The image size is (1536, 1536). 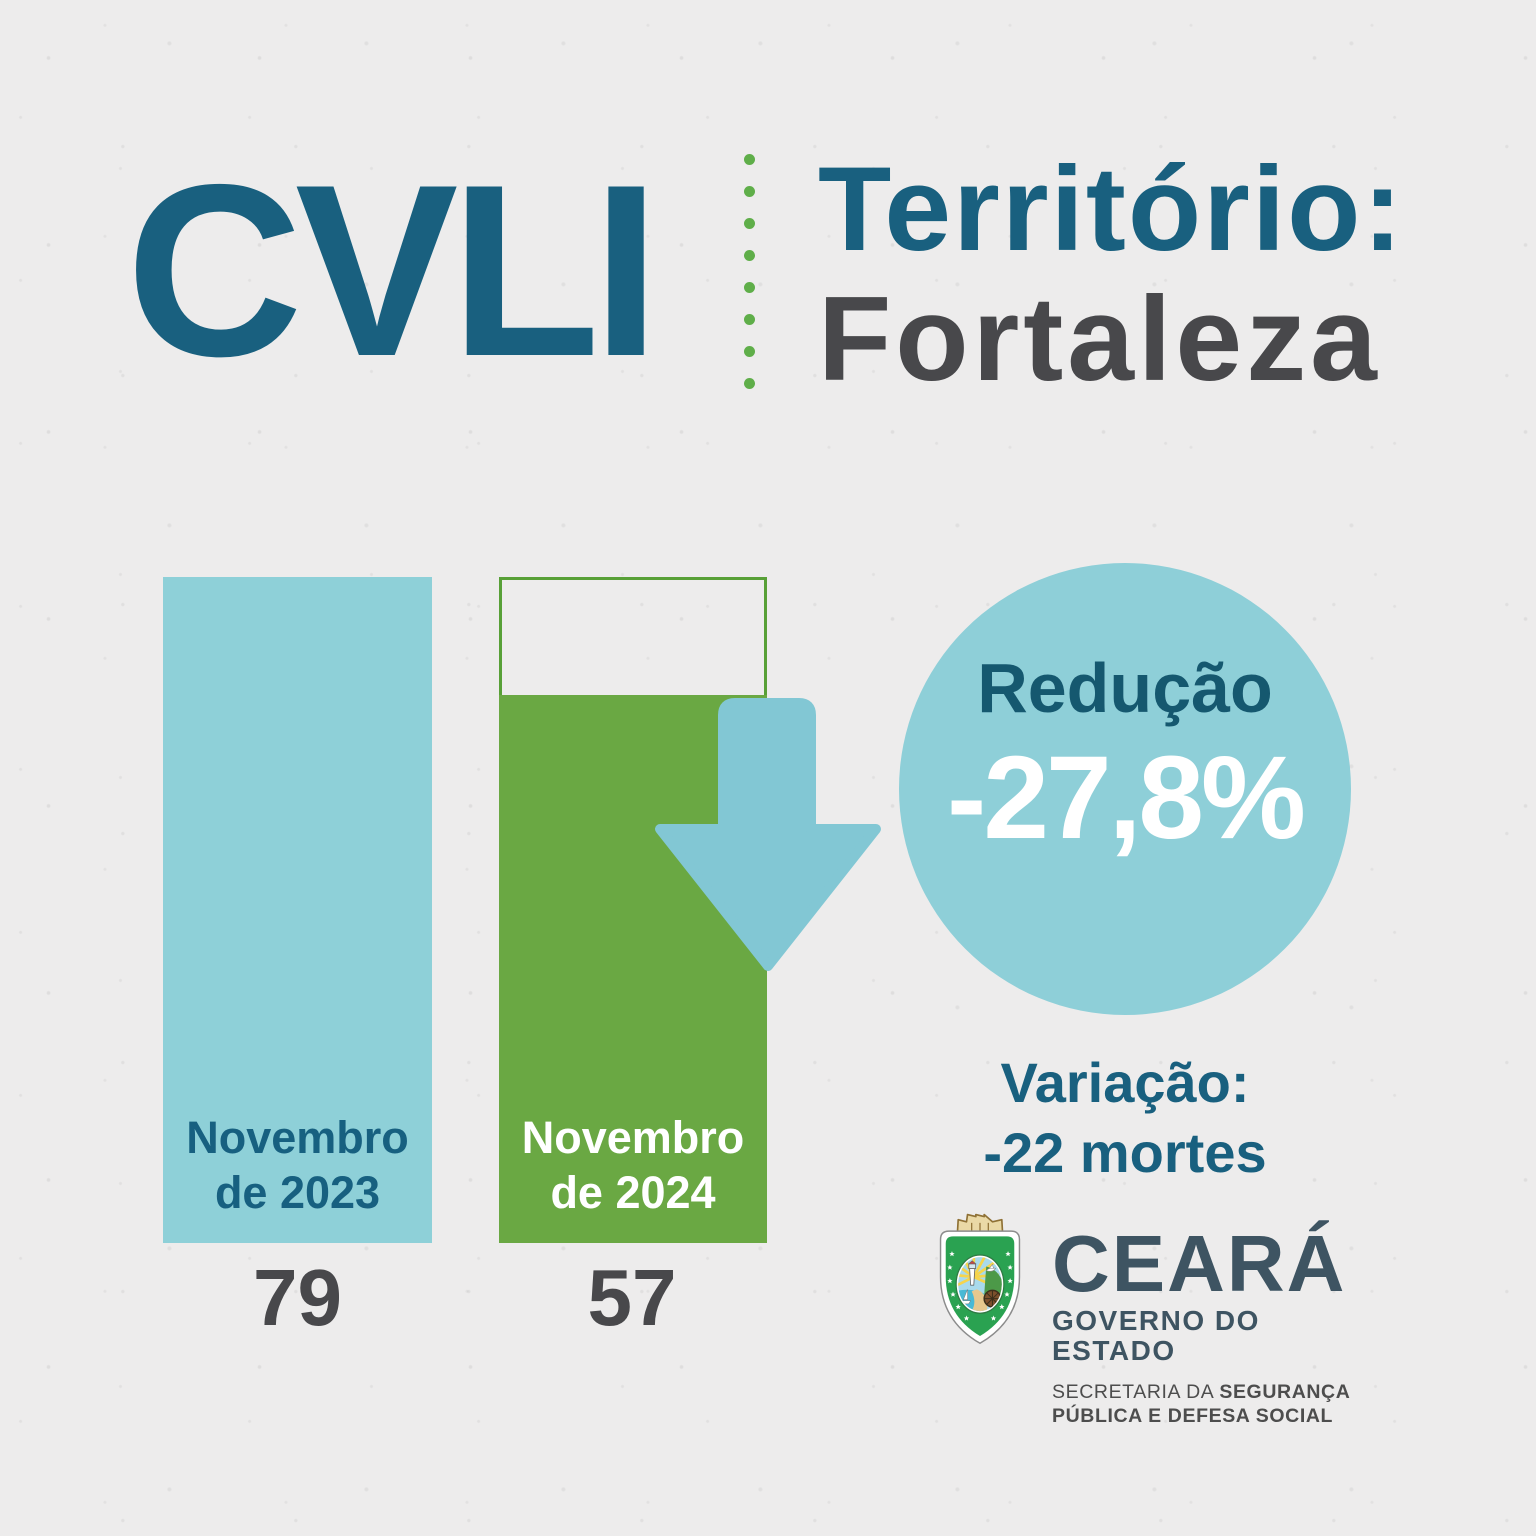 What do you see at coordinates (980, 1279) in the screenshot?
I see `ceara-coat-of-arms-icon` at bounding box center [980, 1279].